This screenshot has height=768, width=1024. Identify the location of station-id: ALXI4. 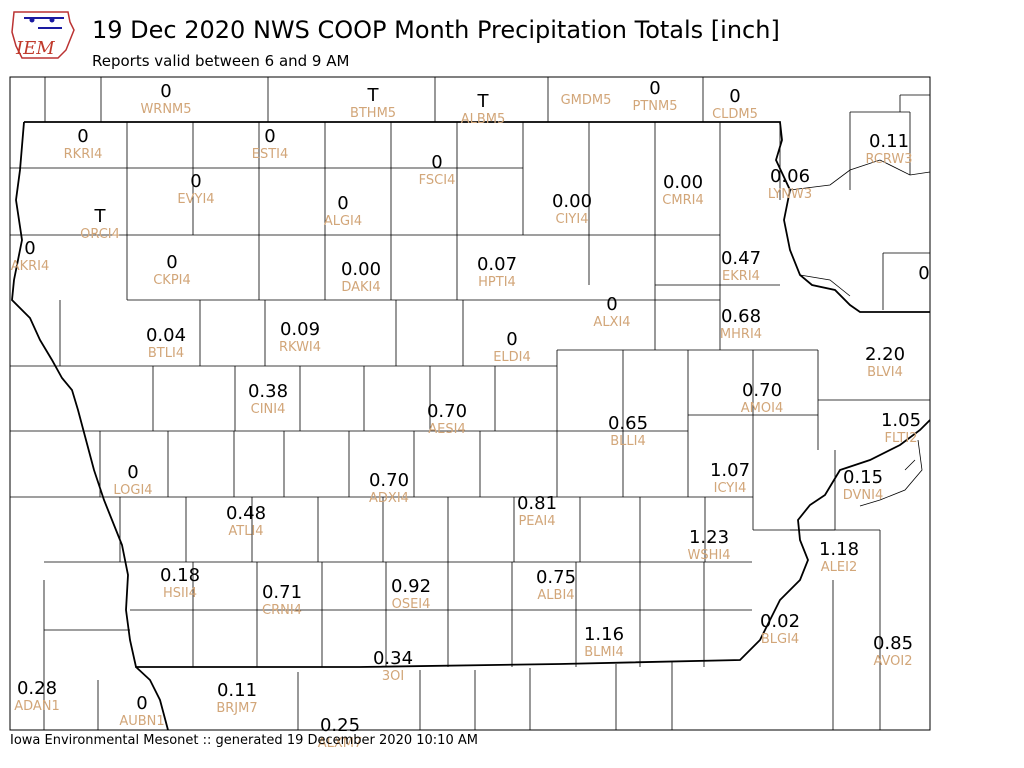
(611, 322).